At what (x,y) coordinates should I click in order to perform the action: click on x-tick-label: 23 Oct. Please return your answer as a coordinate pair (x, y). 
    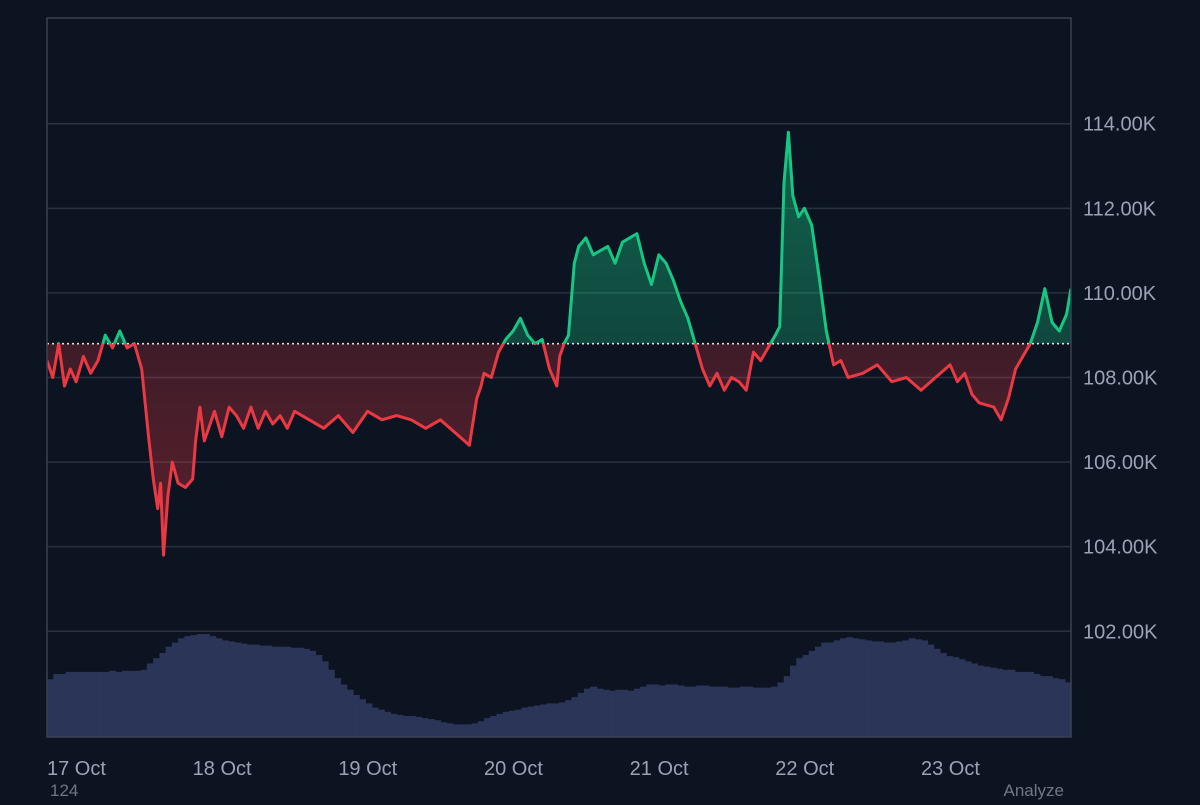
    Looking at the image, I should click on (950, 769).